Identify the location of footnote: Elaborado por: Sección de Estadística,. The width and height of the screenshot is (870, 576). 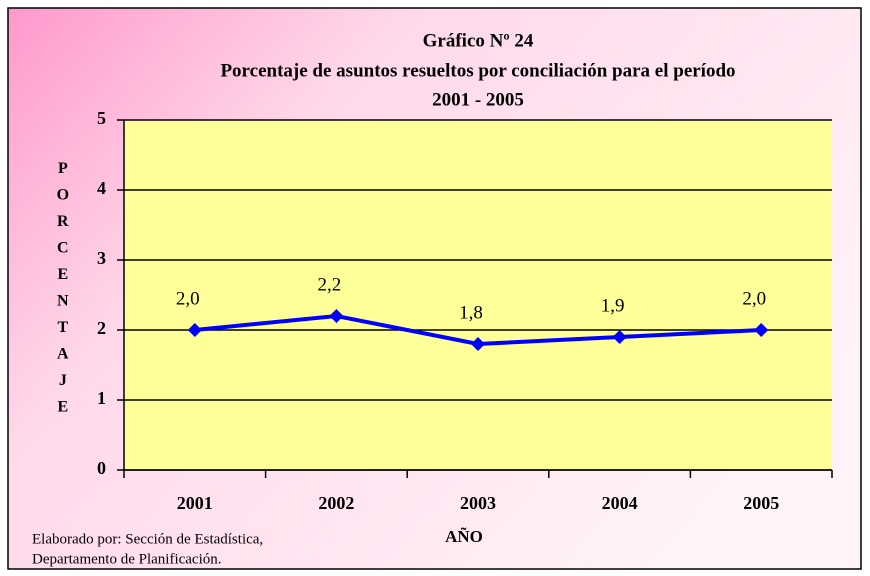
(147, 539).